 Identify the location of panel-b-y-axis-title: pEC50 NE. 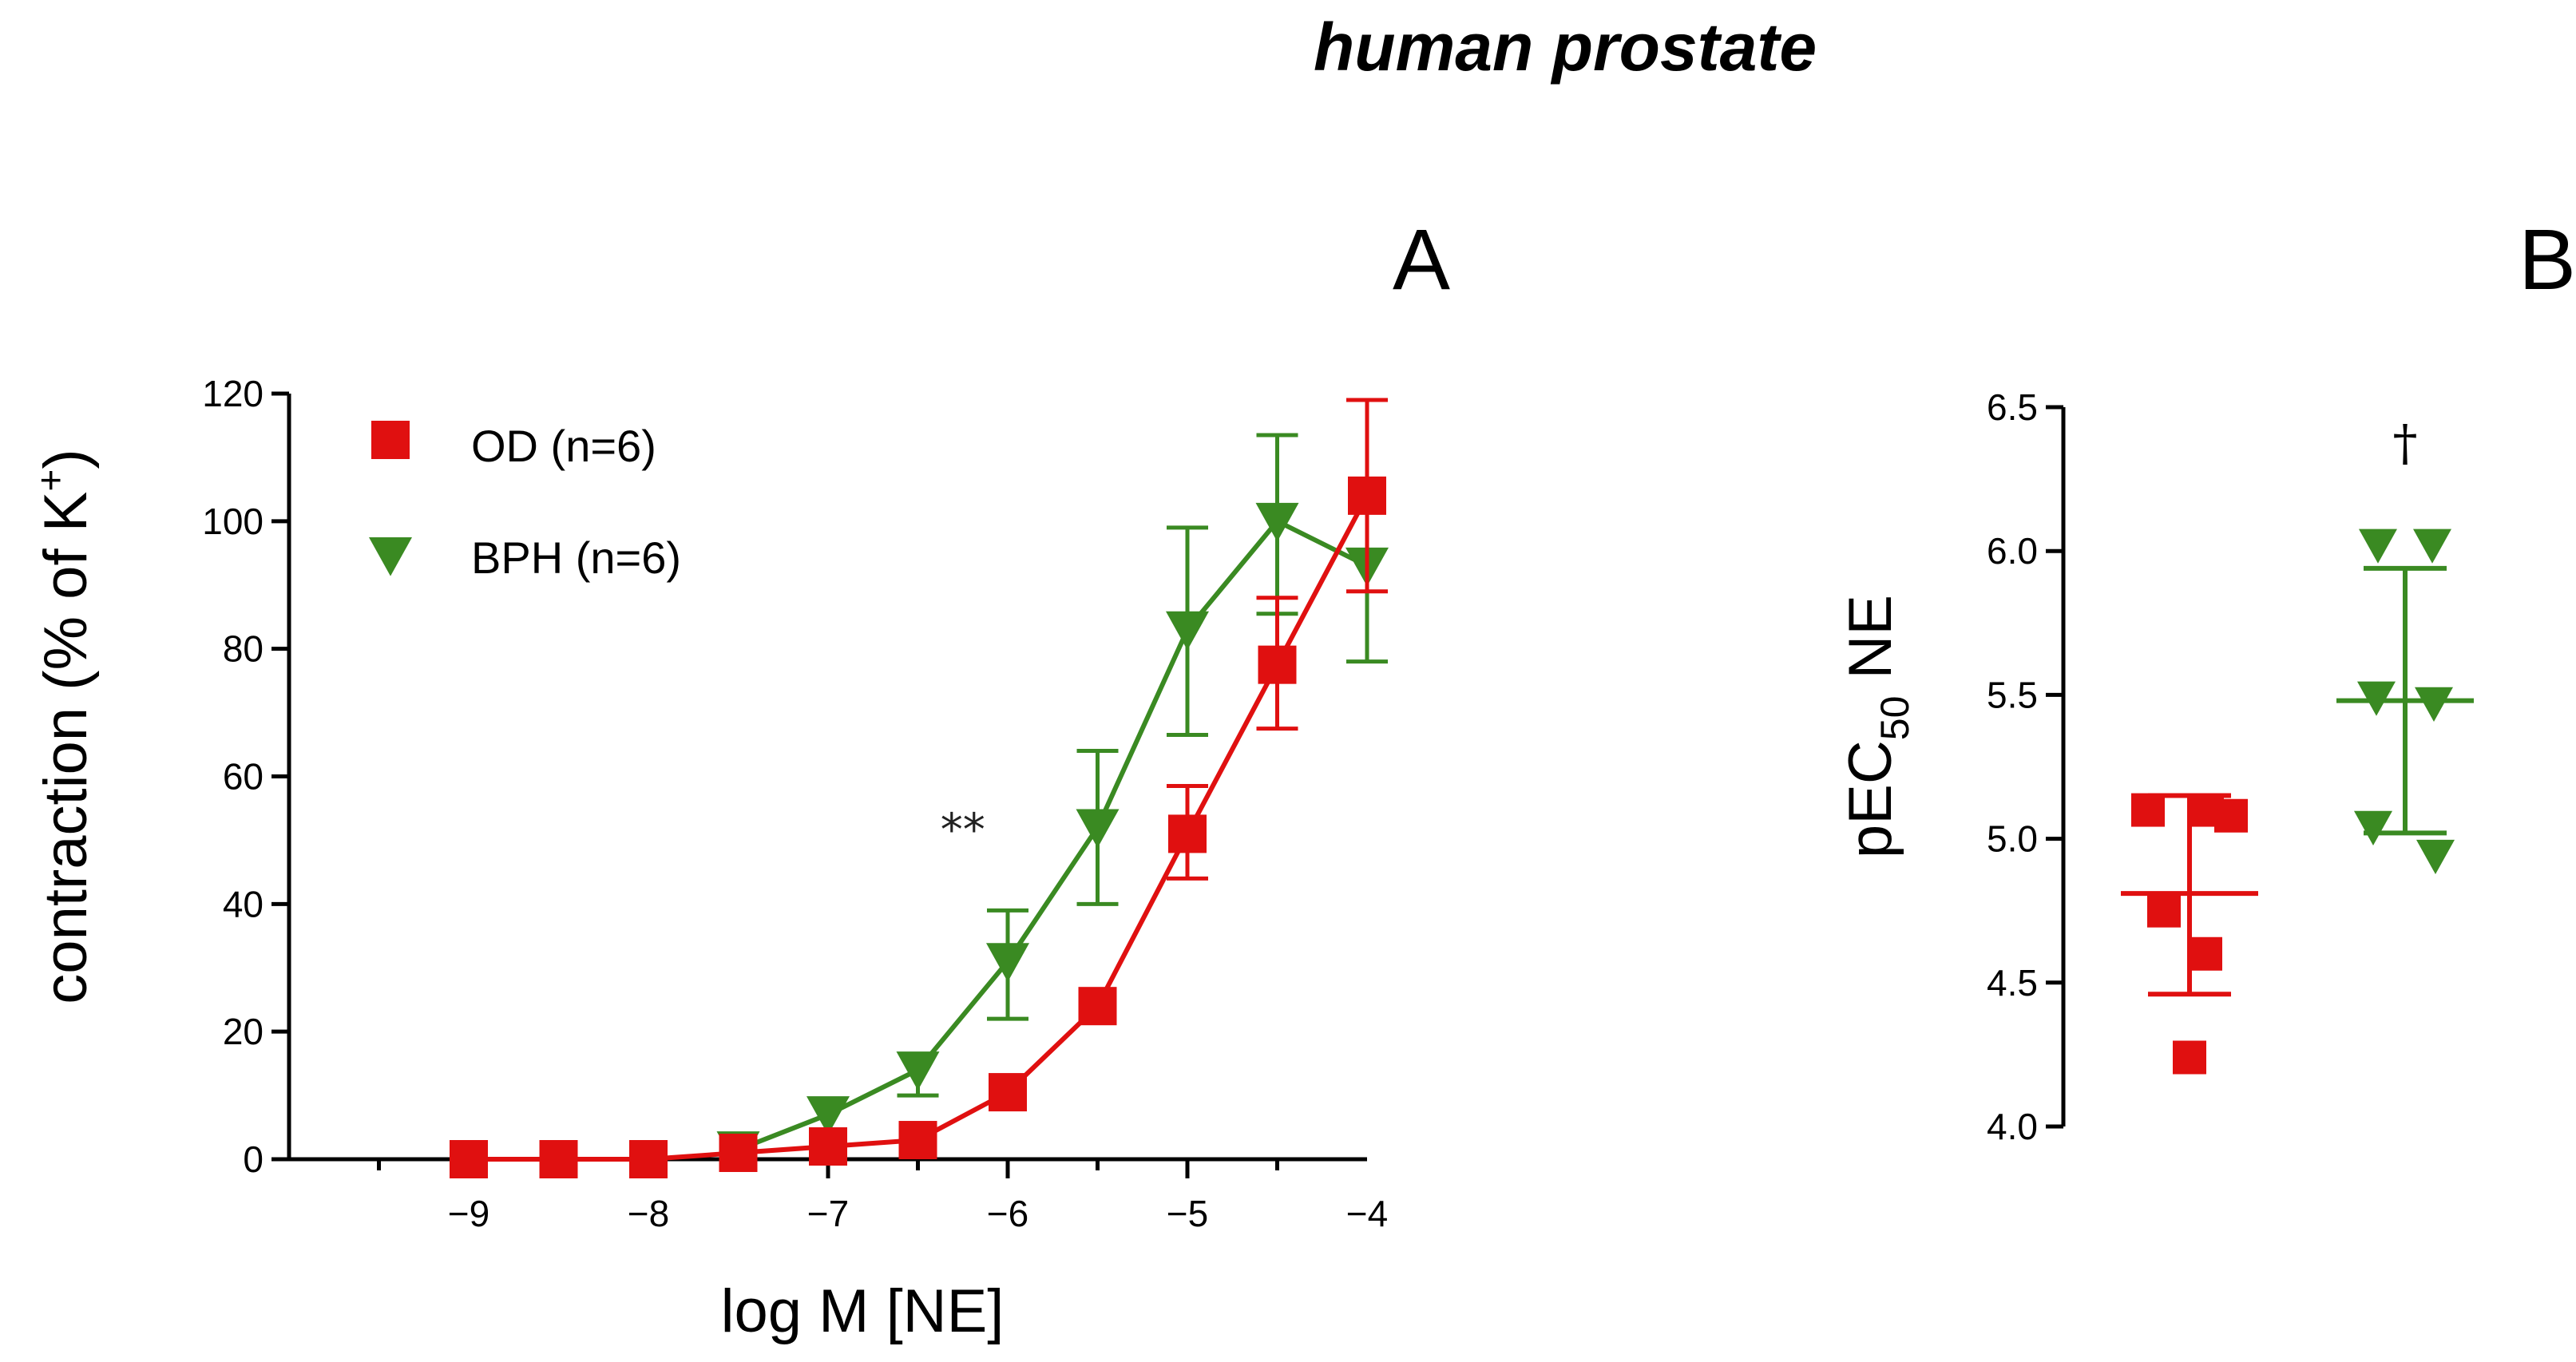
(1877, 726).